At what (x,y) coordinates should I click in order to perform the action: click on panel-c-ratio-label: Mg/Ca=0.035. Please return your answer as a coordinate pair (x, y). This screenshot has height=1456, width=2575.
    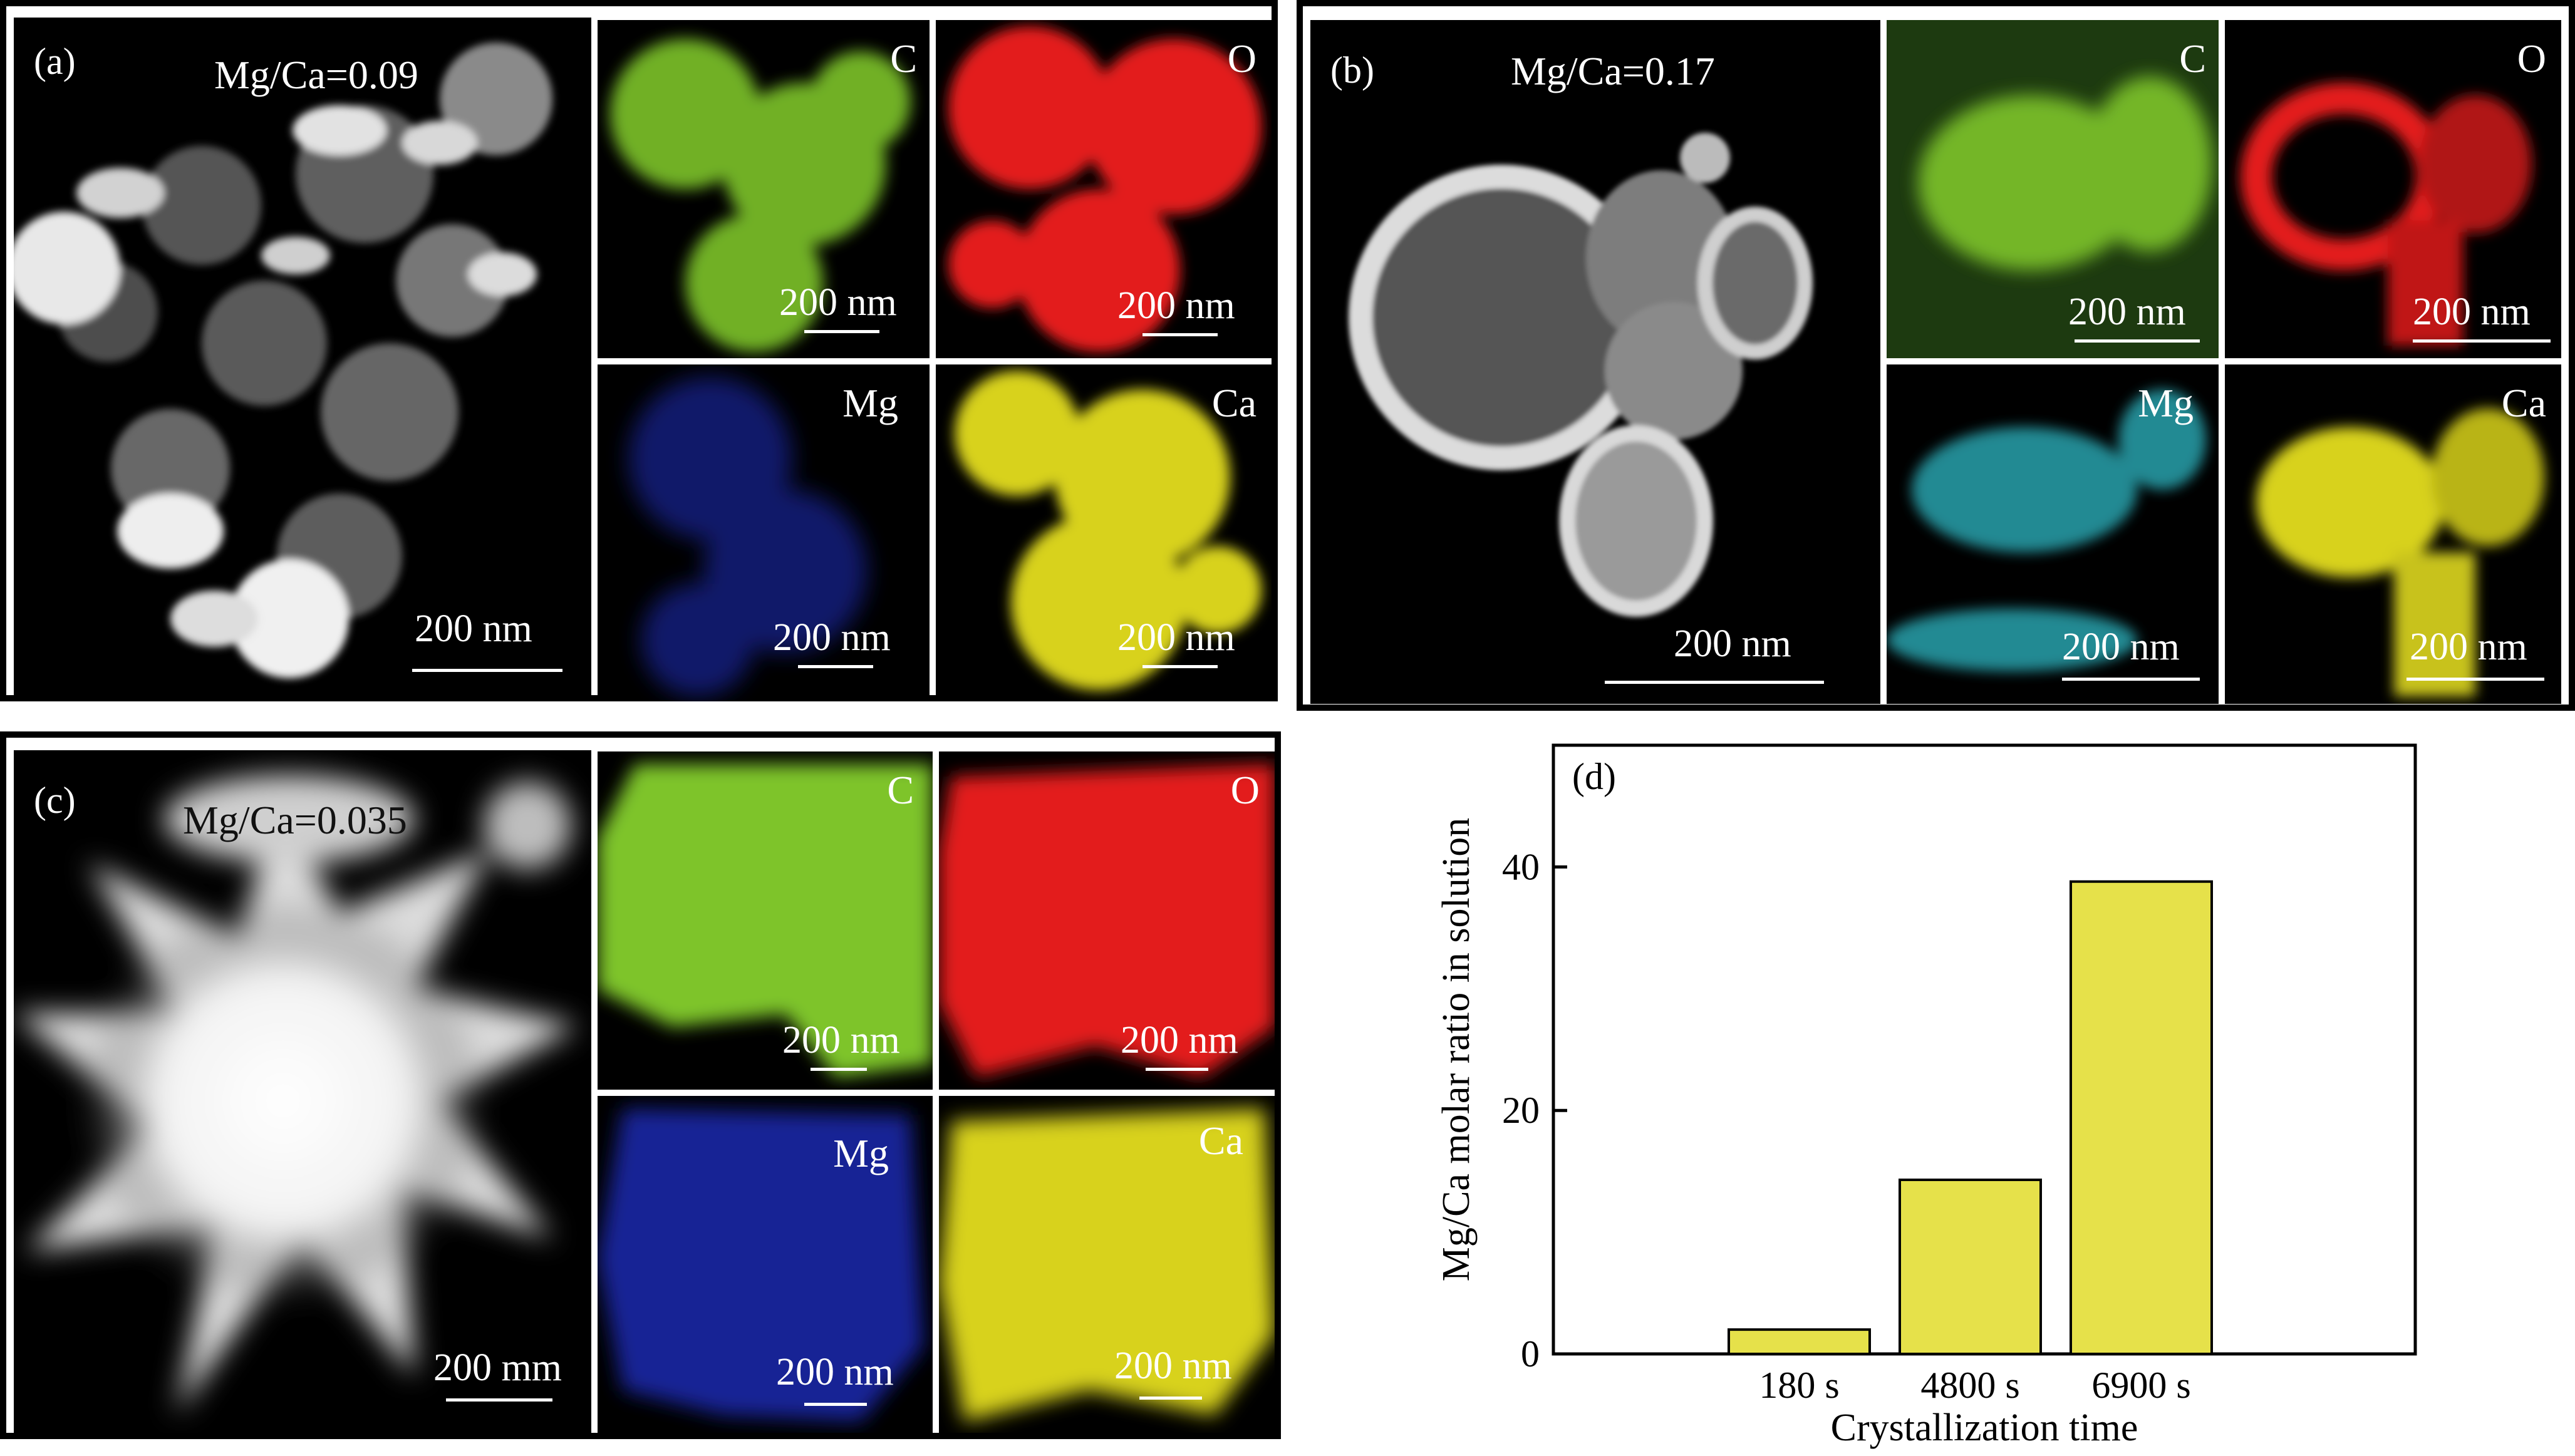
    Looking at the image, I should click on (295, 820).